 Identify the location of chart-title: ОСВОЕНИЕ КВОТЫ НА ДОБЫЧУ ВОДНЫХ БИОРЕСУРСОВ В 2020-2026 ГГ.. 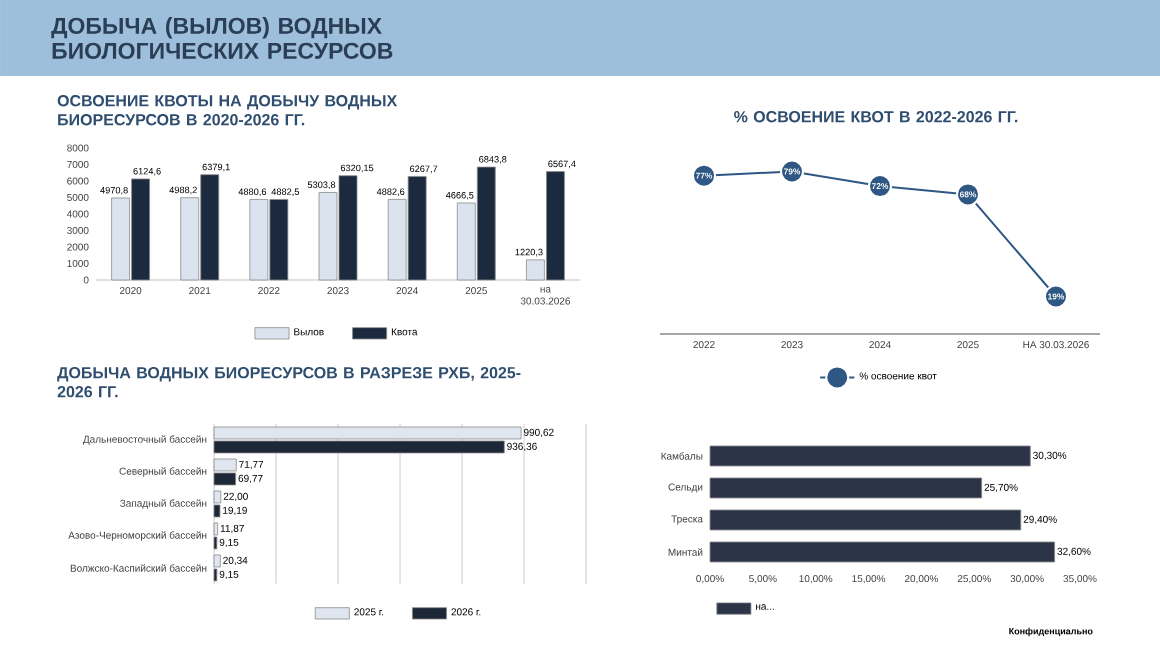
(227, 110).